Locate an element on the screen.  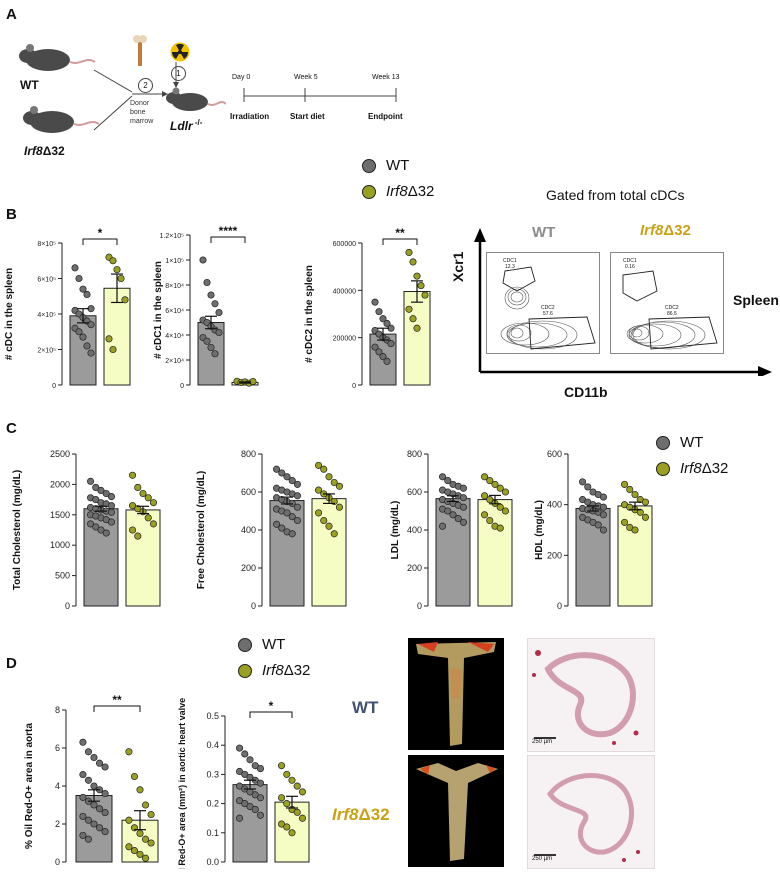
legend-c-ko: Irf8Δ32 is located at coordinates (692, 469).